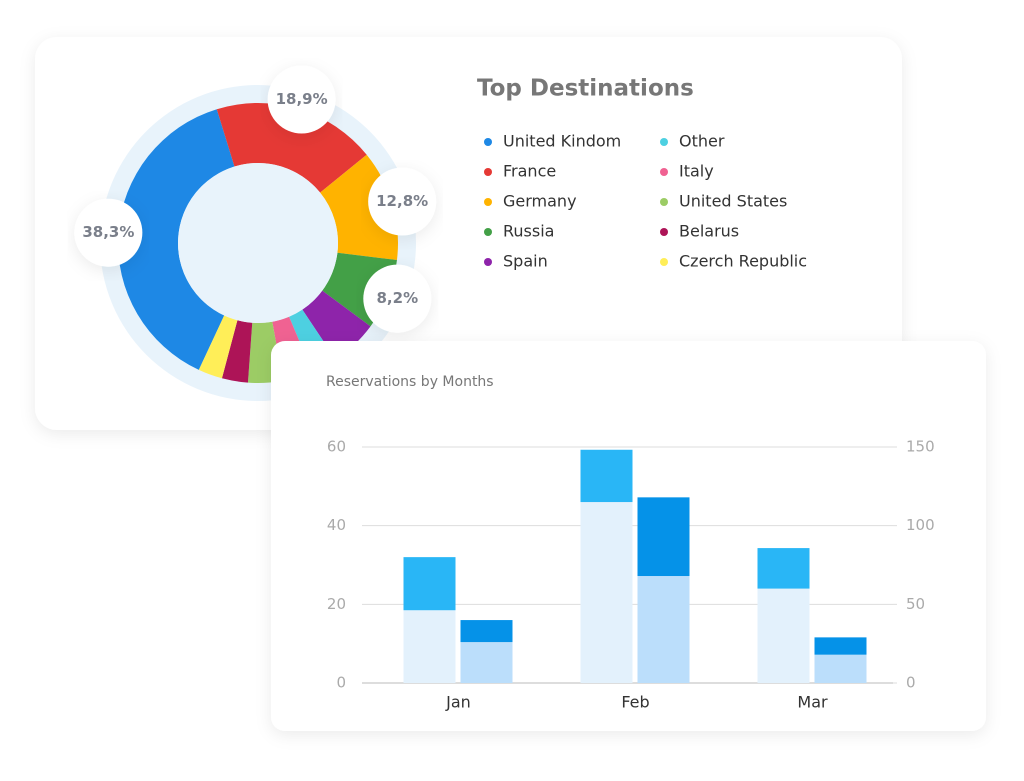 This screenshot has height=781, width=1024. What do you see at coordinates (410, 382) in the screenshot?
I see `chart-title: Reservations by Months` at bounding box center [410, 382].